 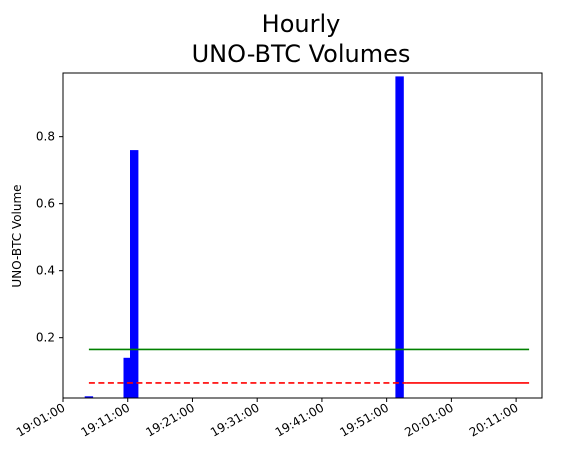 I want to click on x-tick-label-7: 20:11:00, so click(x=494, y=419).